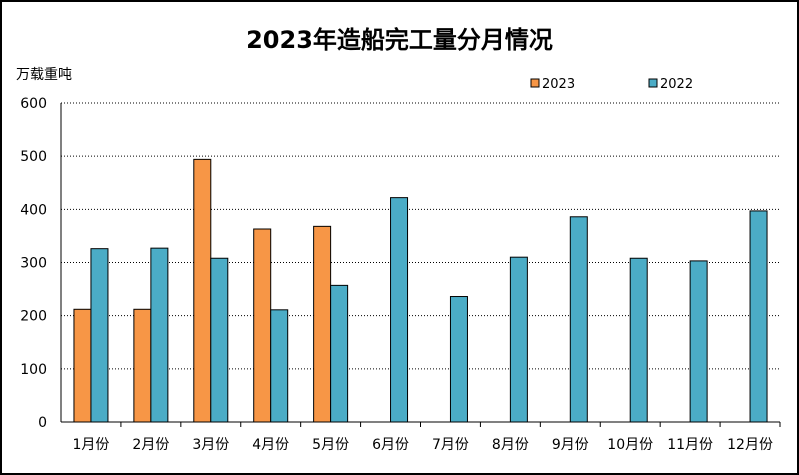 The image size is (799, 475). I want to click on y-tick-label: 0, so click(42, 423).